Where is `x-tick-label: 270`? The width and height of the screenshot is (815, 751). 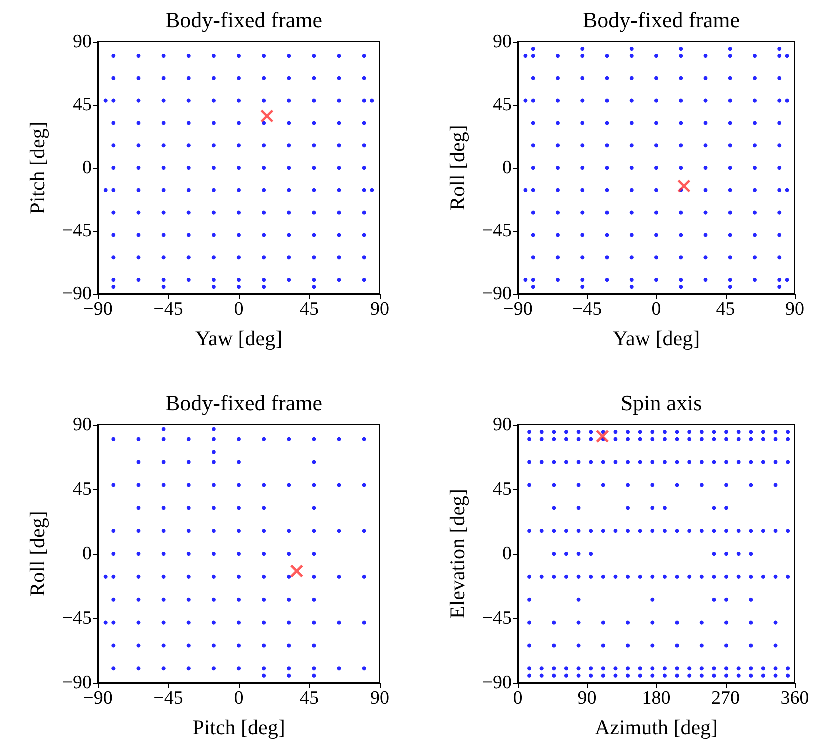 x-tick-label: 270 is located at coordinates (726, 698).